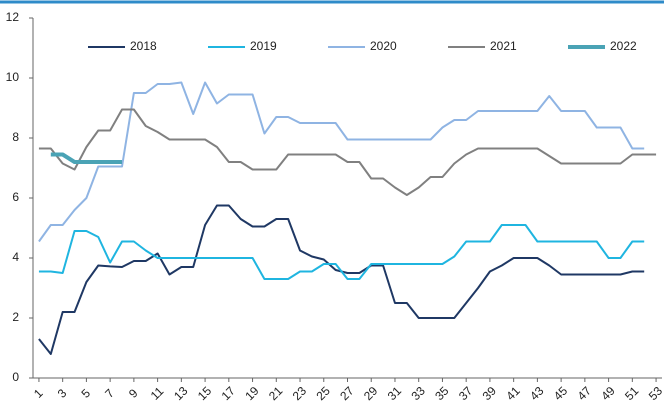 Image resolution: width=664 pixels, height=410 pixels. I want to click on x-tick-label: 11, so click(157, 393).